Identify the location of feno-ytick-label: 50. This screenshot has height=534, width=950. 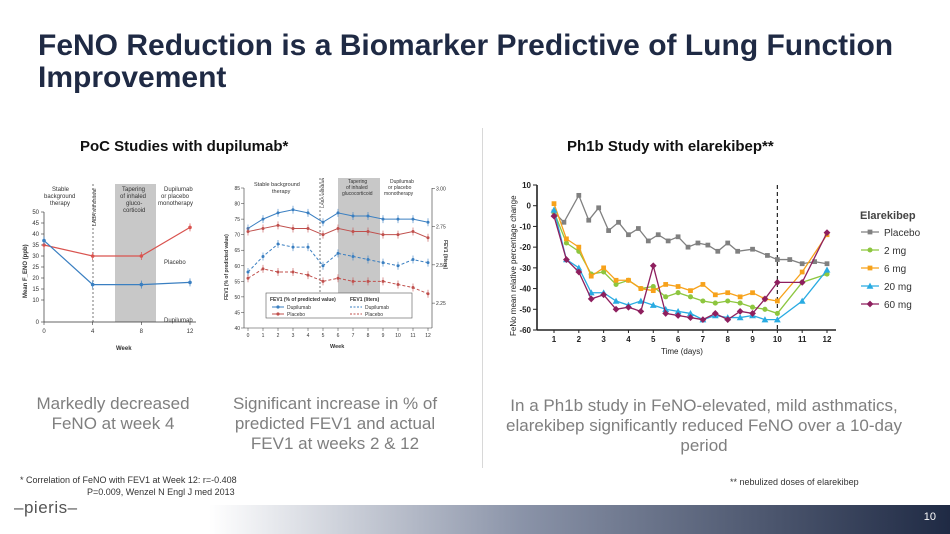
(35, 213).